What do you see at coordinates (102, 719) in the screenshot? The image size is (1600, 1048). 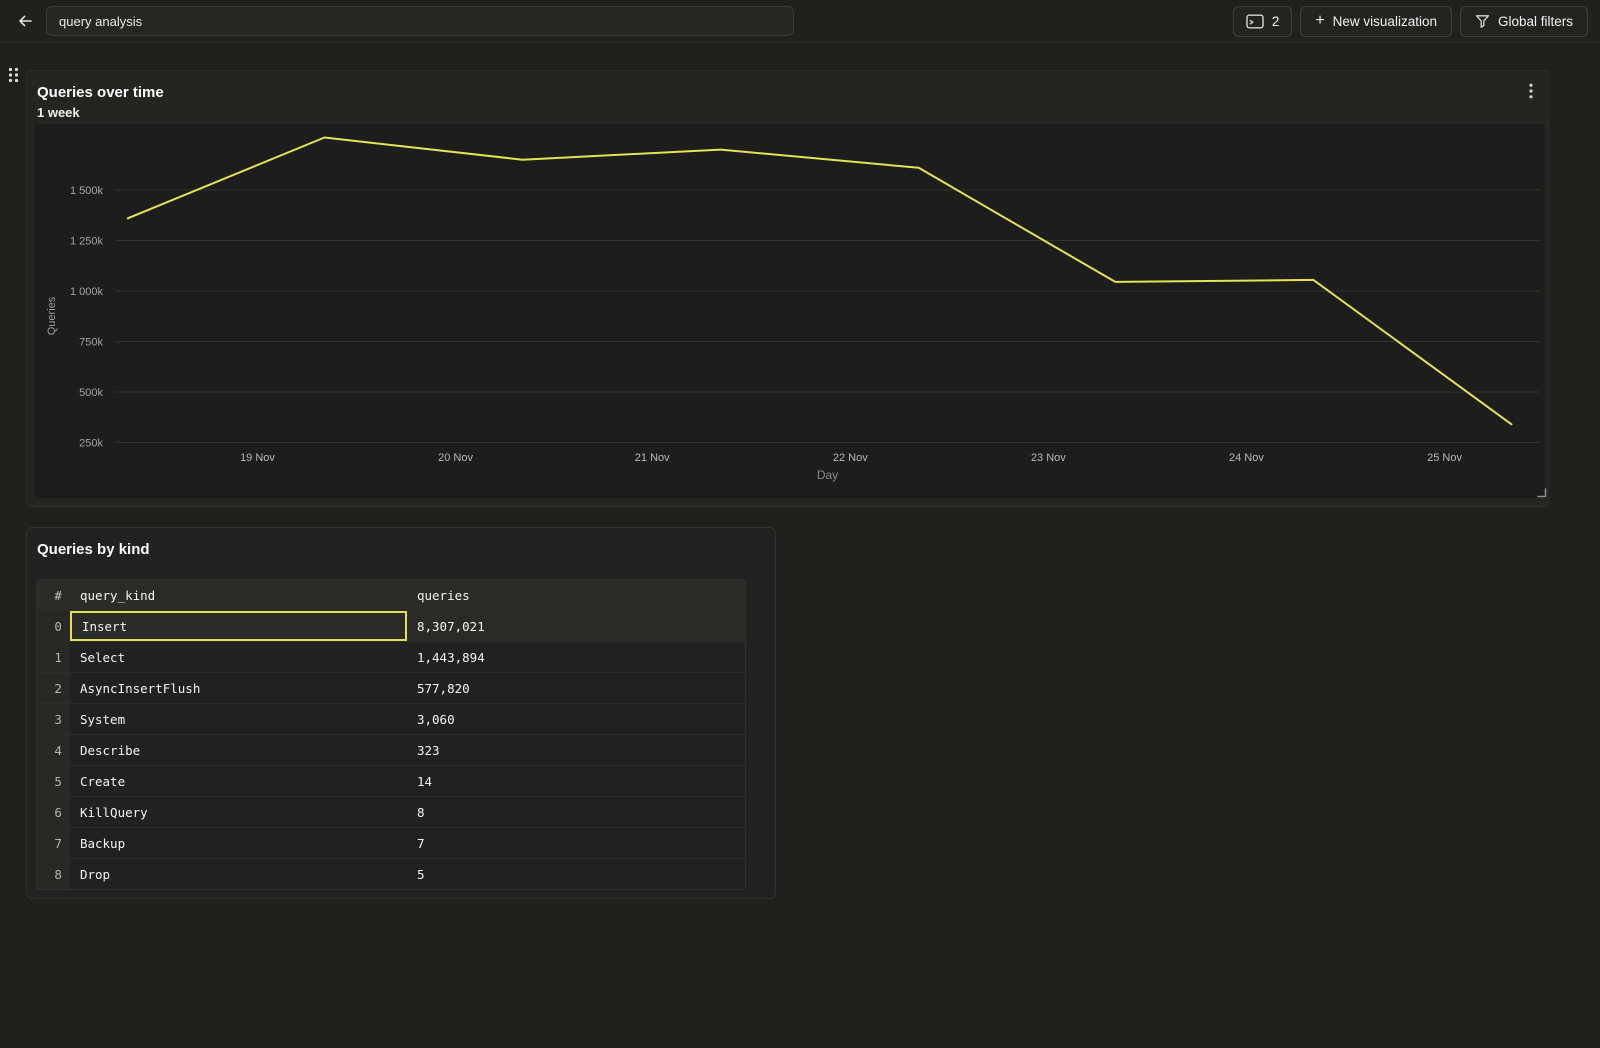 I see `query-kind-cell: System` at bounding box center [102, 719].